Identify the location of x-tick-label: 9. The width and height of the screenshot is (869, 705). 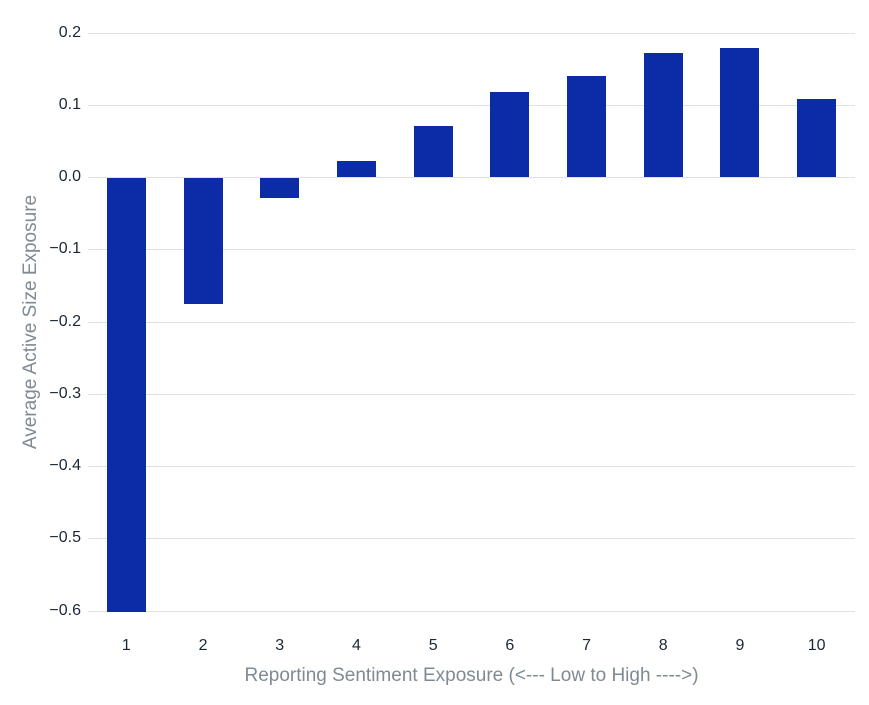
(740, 645).